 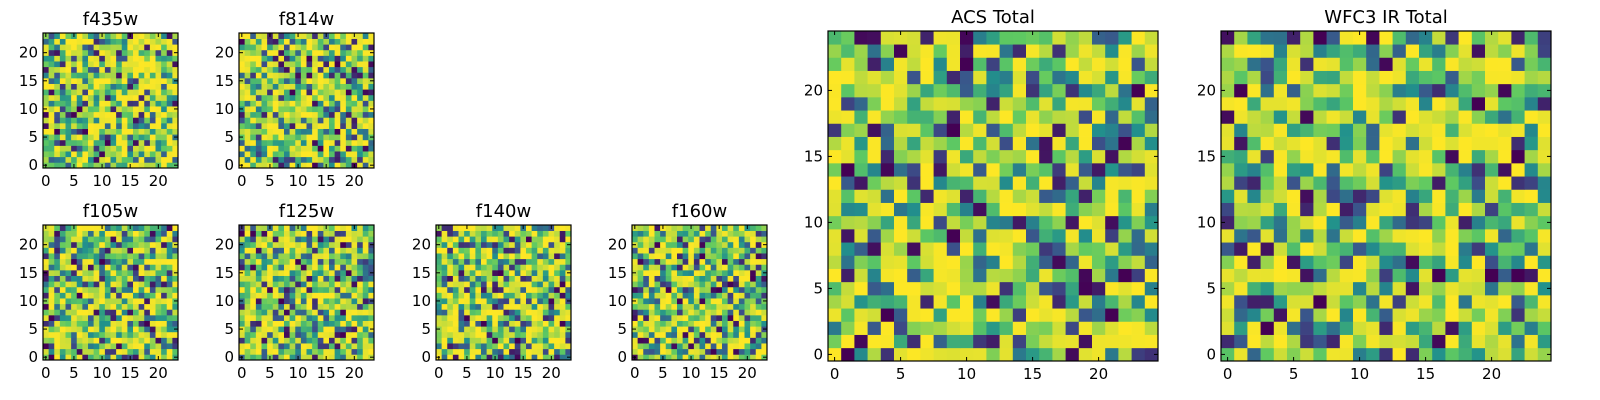 What do you see at coordinates (835, 374) in the screenshot?
I see `x-tick-label: 0` at bounding box center [835, 374].